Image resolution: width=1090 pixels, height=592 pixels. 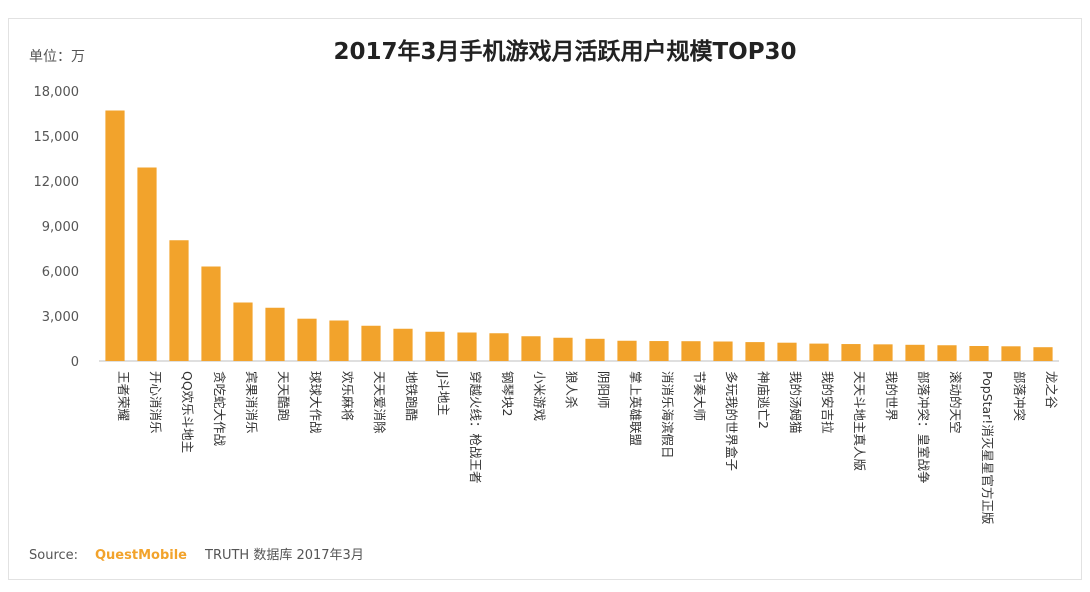 What do you see at coordinates (141, 555) in the screenshot?
I see `source-brand: QuestMobile` at bounding box center [141, 555].